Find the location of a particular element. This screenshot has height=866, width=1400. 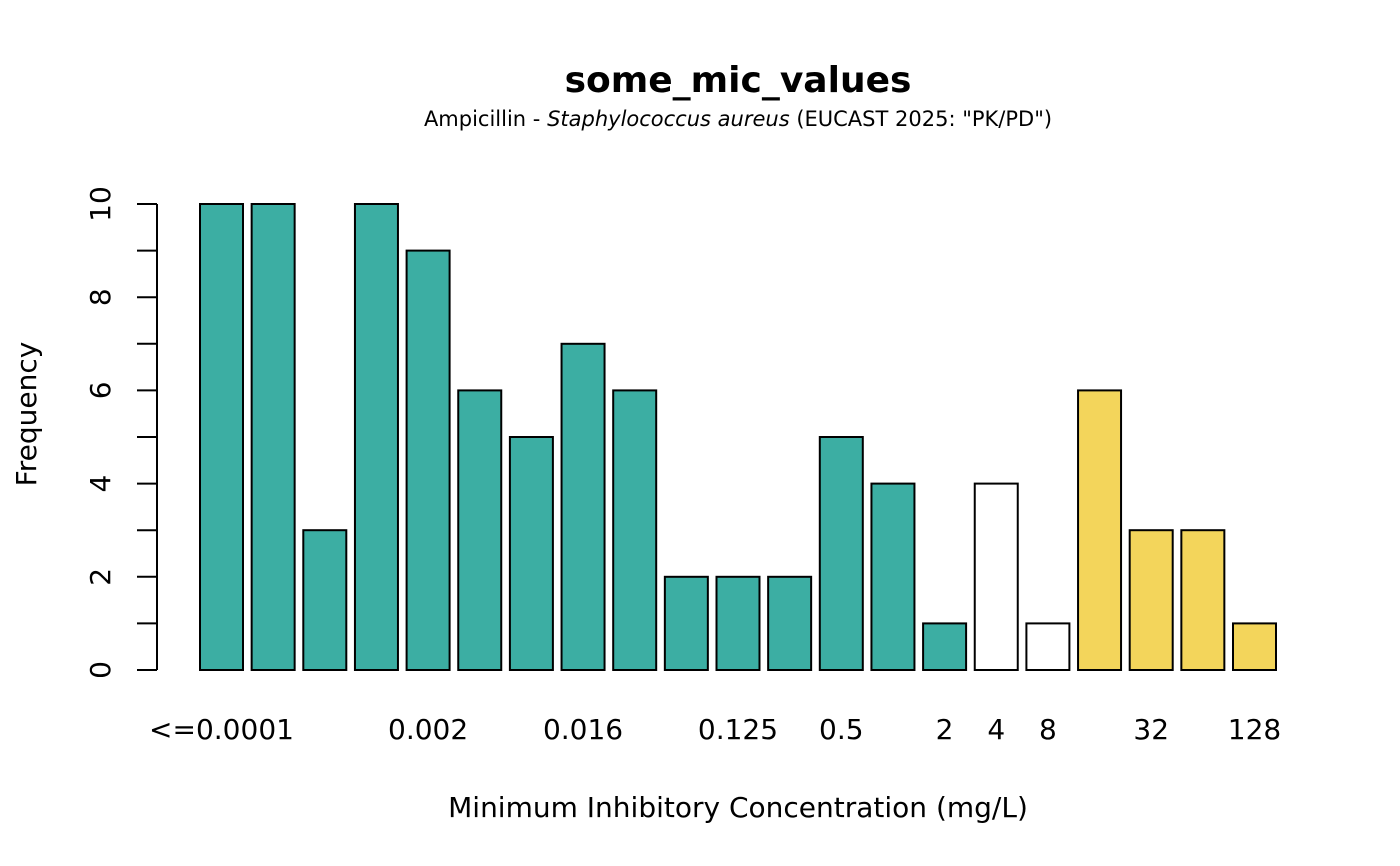

subtitle-organism: Staphylococcus aureus is located at coordinates (668, 119).